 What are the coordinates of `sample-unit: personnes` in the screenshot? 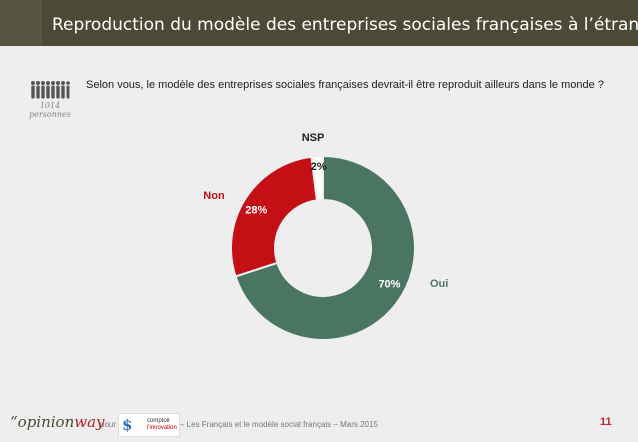 It's located at (50, 114).